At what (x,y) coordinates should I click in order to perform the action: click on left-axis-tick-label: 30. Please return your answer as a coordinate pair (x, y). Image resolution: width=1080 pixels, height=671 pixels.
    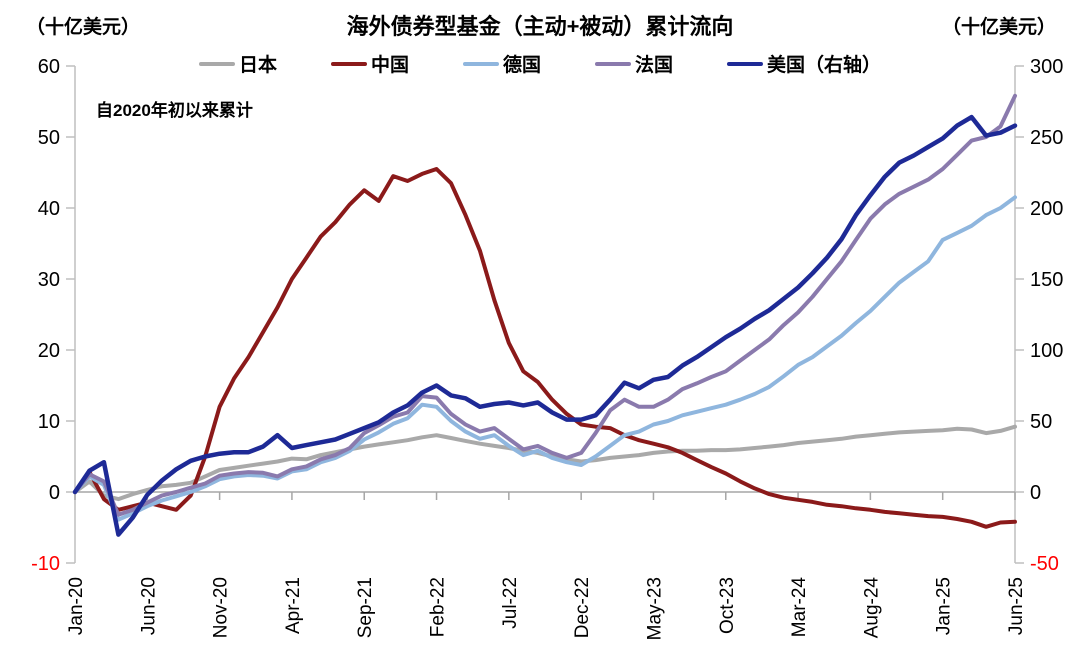
    Looking at the image, I should click on (49, 280).